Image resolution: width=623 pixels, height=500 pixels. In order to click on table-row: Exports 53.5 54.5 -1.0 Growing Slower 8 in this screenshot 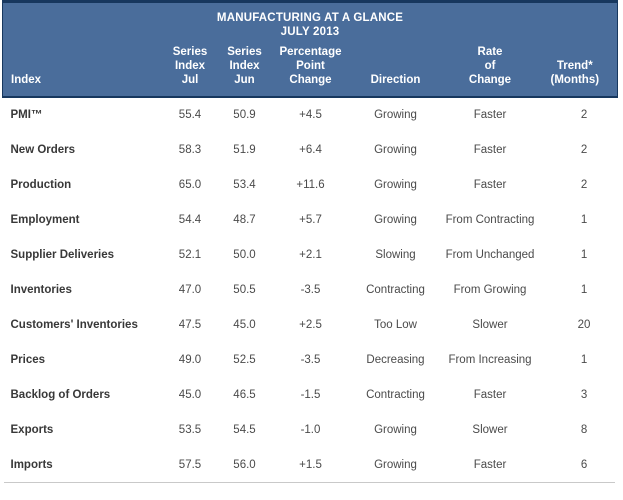, I will do `click(310, 429)`.